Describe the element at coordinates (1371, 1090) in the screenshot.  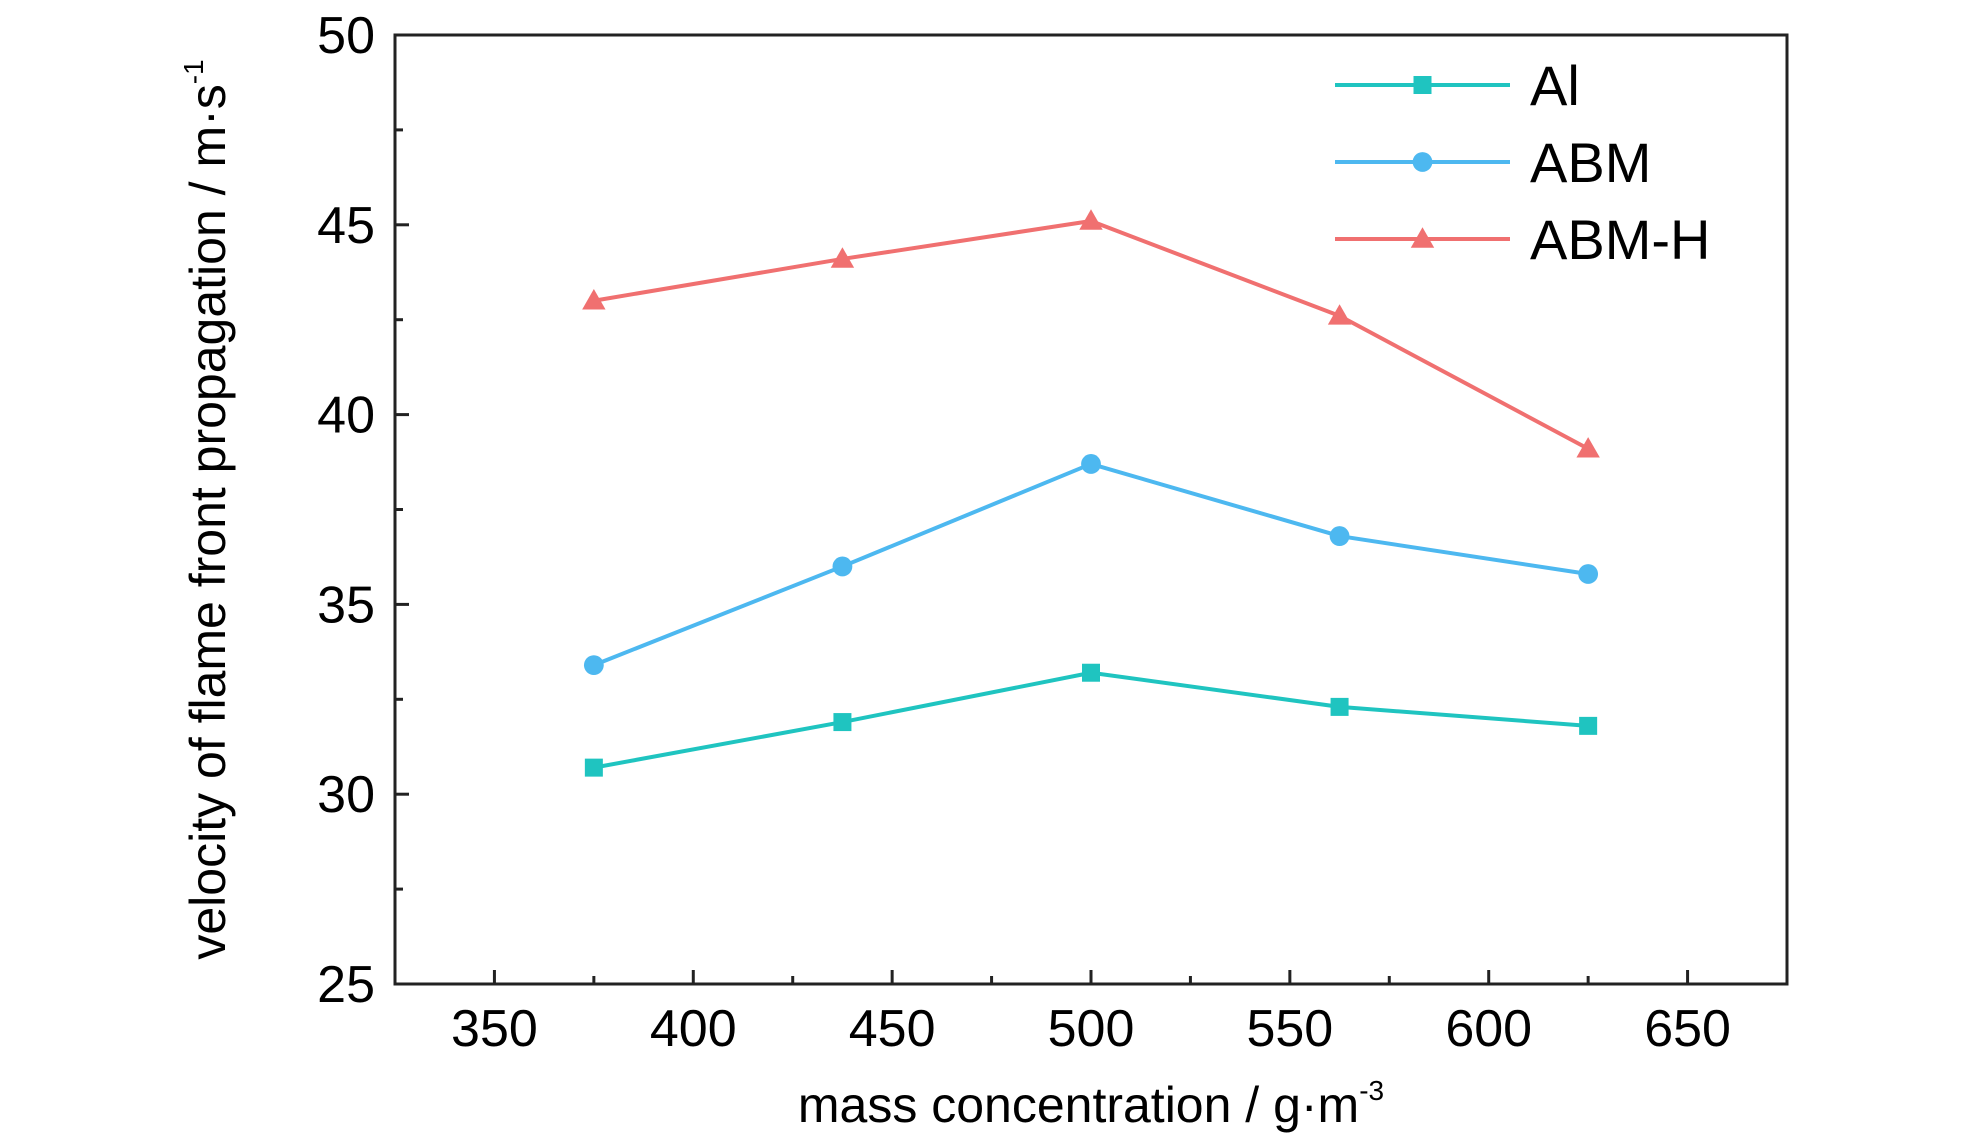
I see `x-axis-title-sup: -3` at that location.